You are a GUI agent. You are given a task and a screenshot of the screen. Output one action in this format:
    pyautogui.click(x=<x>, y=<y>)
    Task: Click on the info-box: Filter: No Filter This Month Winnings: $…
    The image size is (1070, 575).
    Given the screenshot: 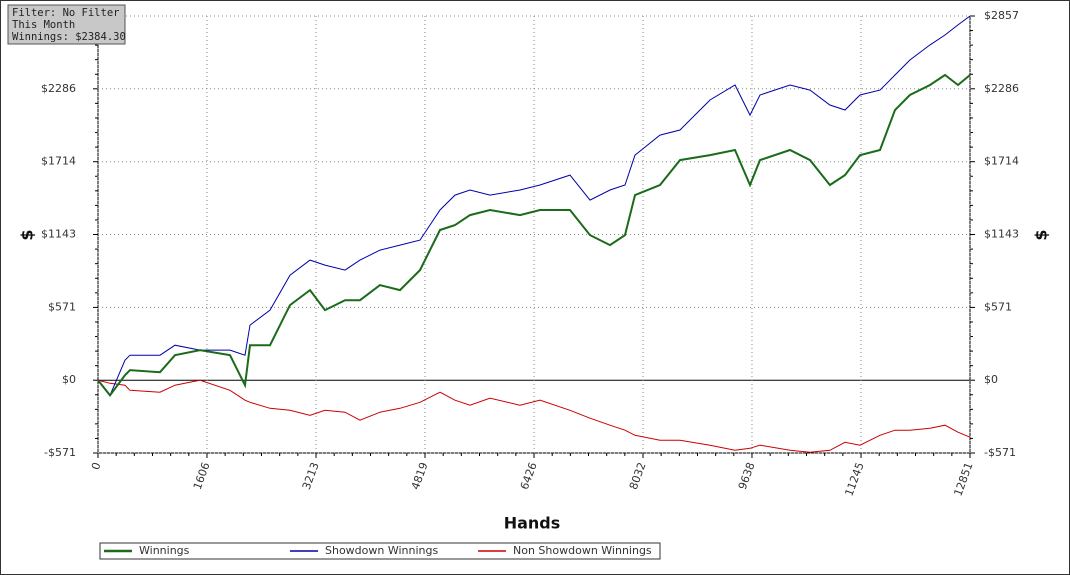 What is the action you would take?
    pyautogui.click(x=66, y=24)
    